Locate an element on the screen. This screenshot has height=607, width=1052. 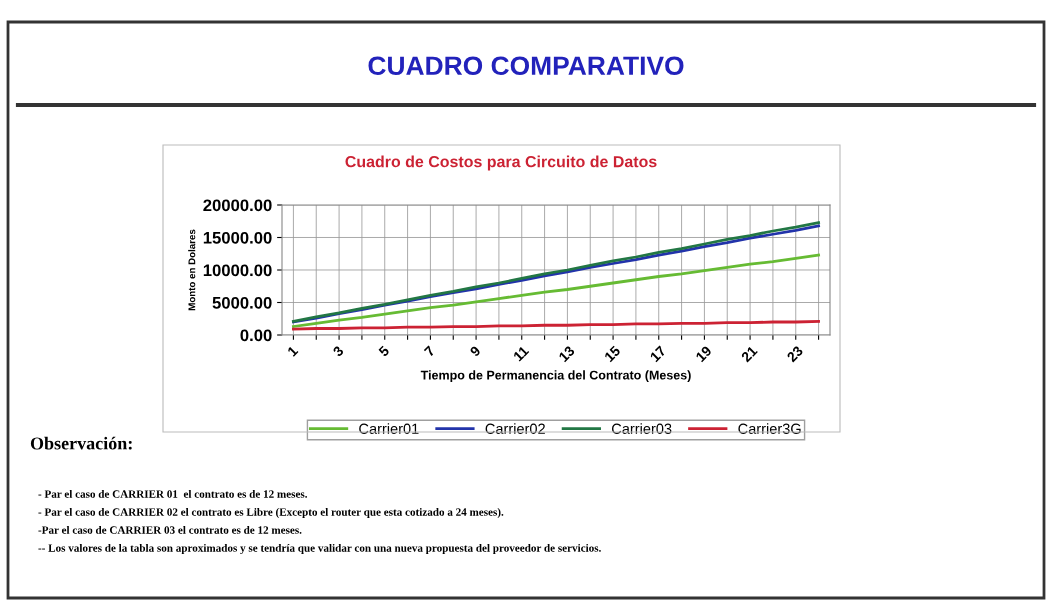
x-tick-label: 23 is located at coordinates (795, 354).